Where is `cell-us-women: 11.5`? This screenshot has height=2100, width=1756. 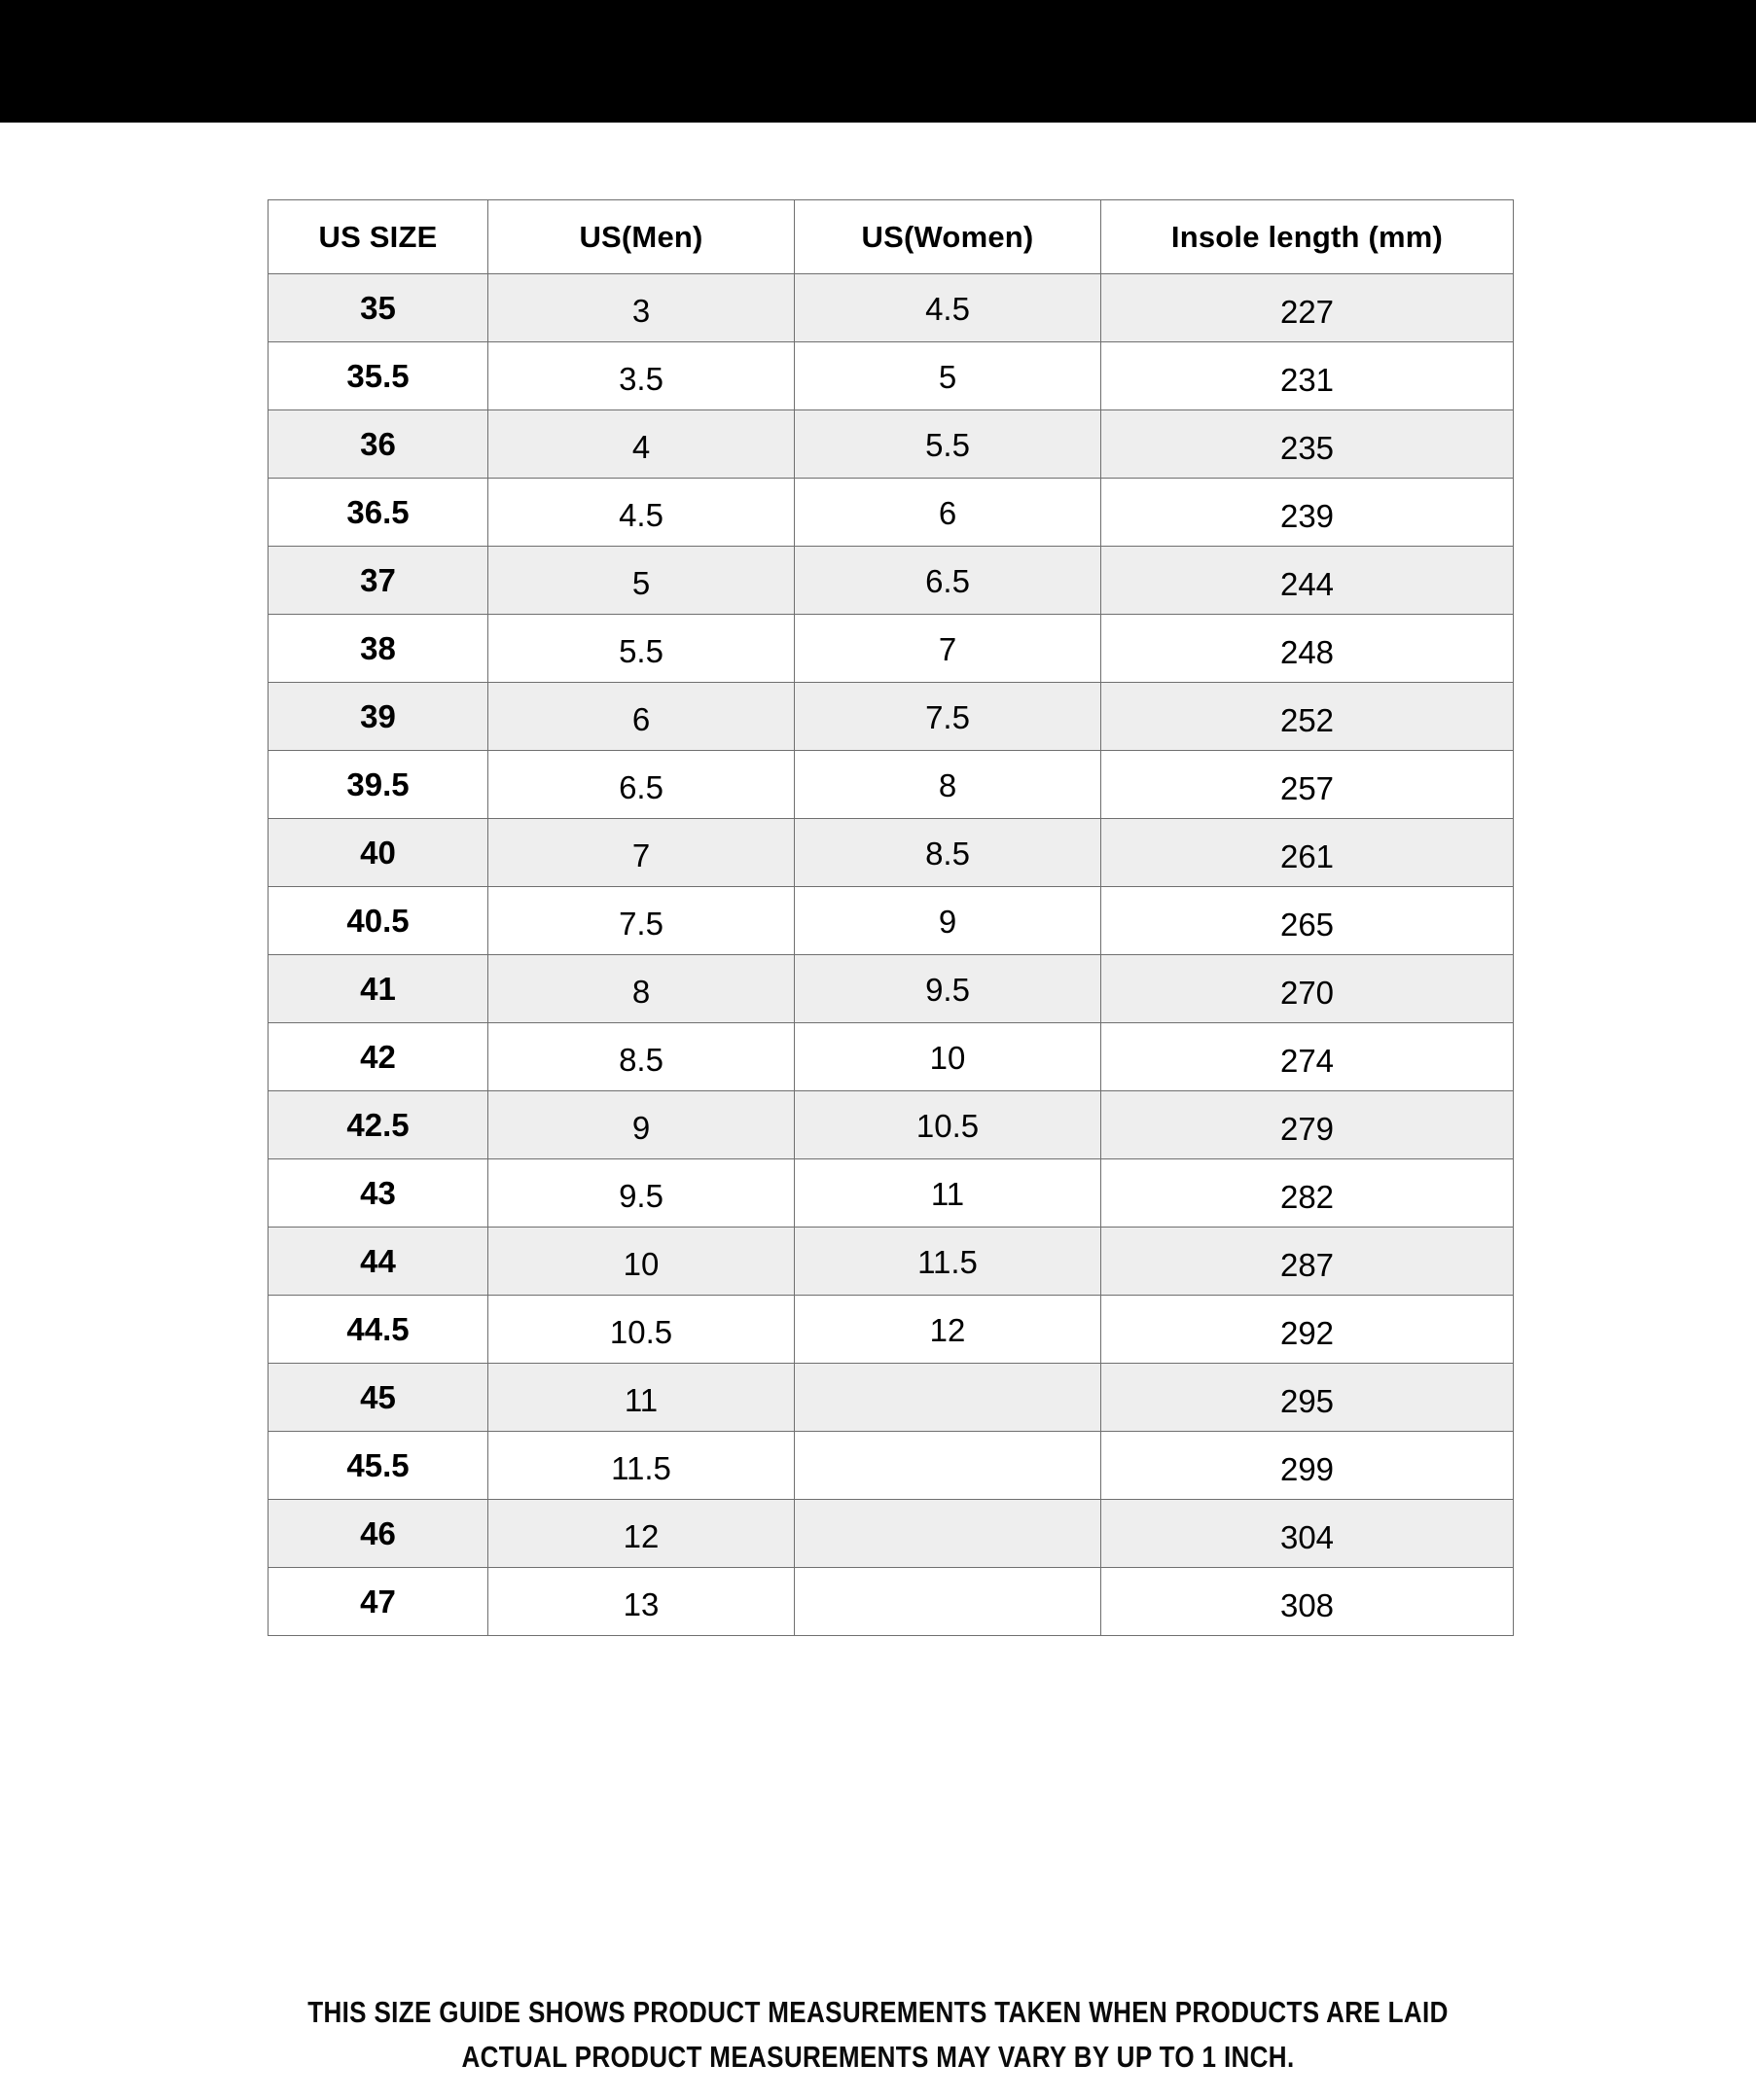
cell-us-women: 11.5 is located at coordinates (947, 1262).